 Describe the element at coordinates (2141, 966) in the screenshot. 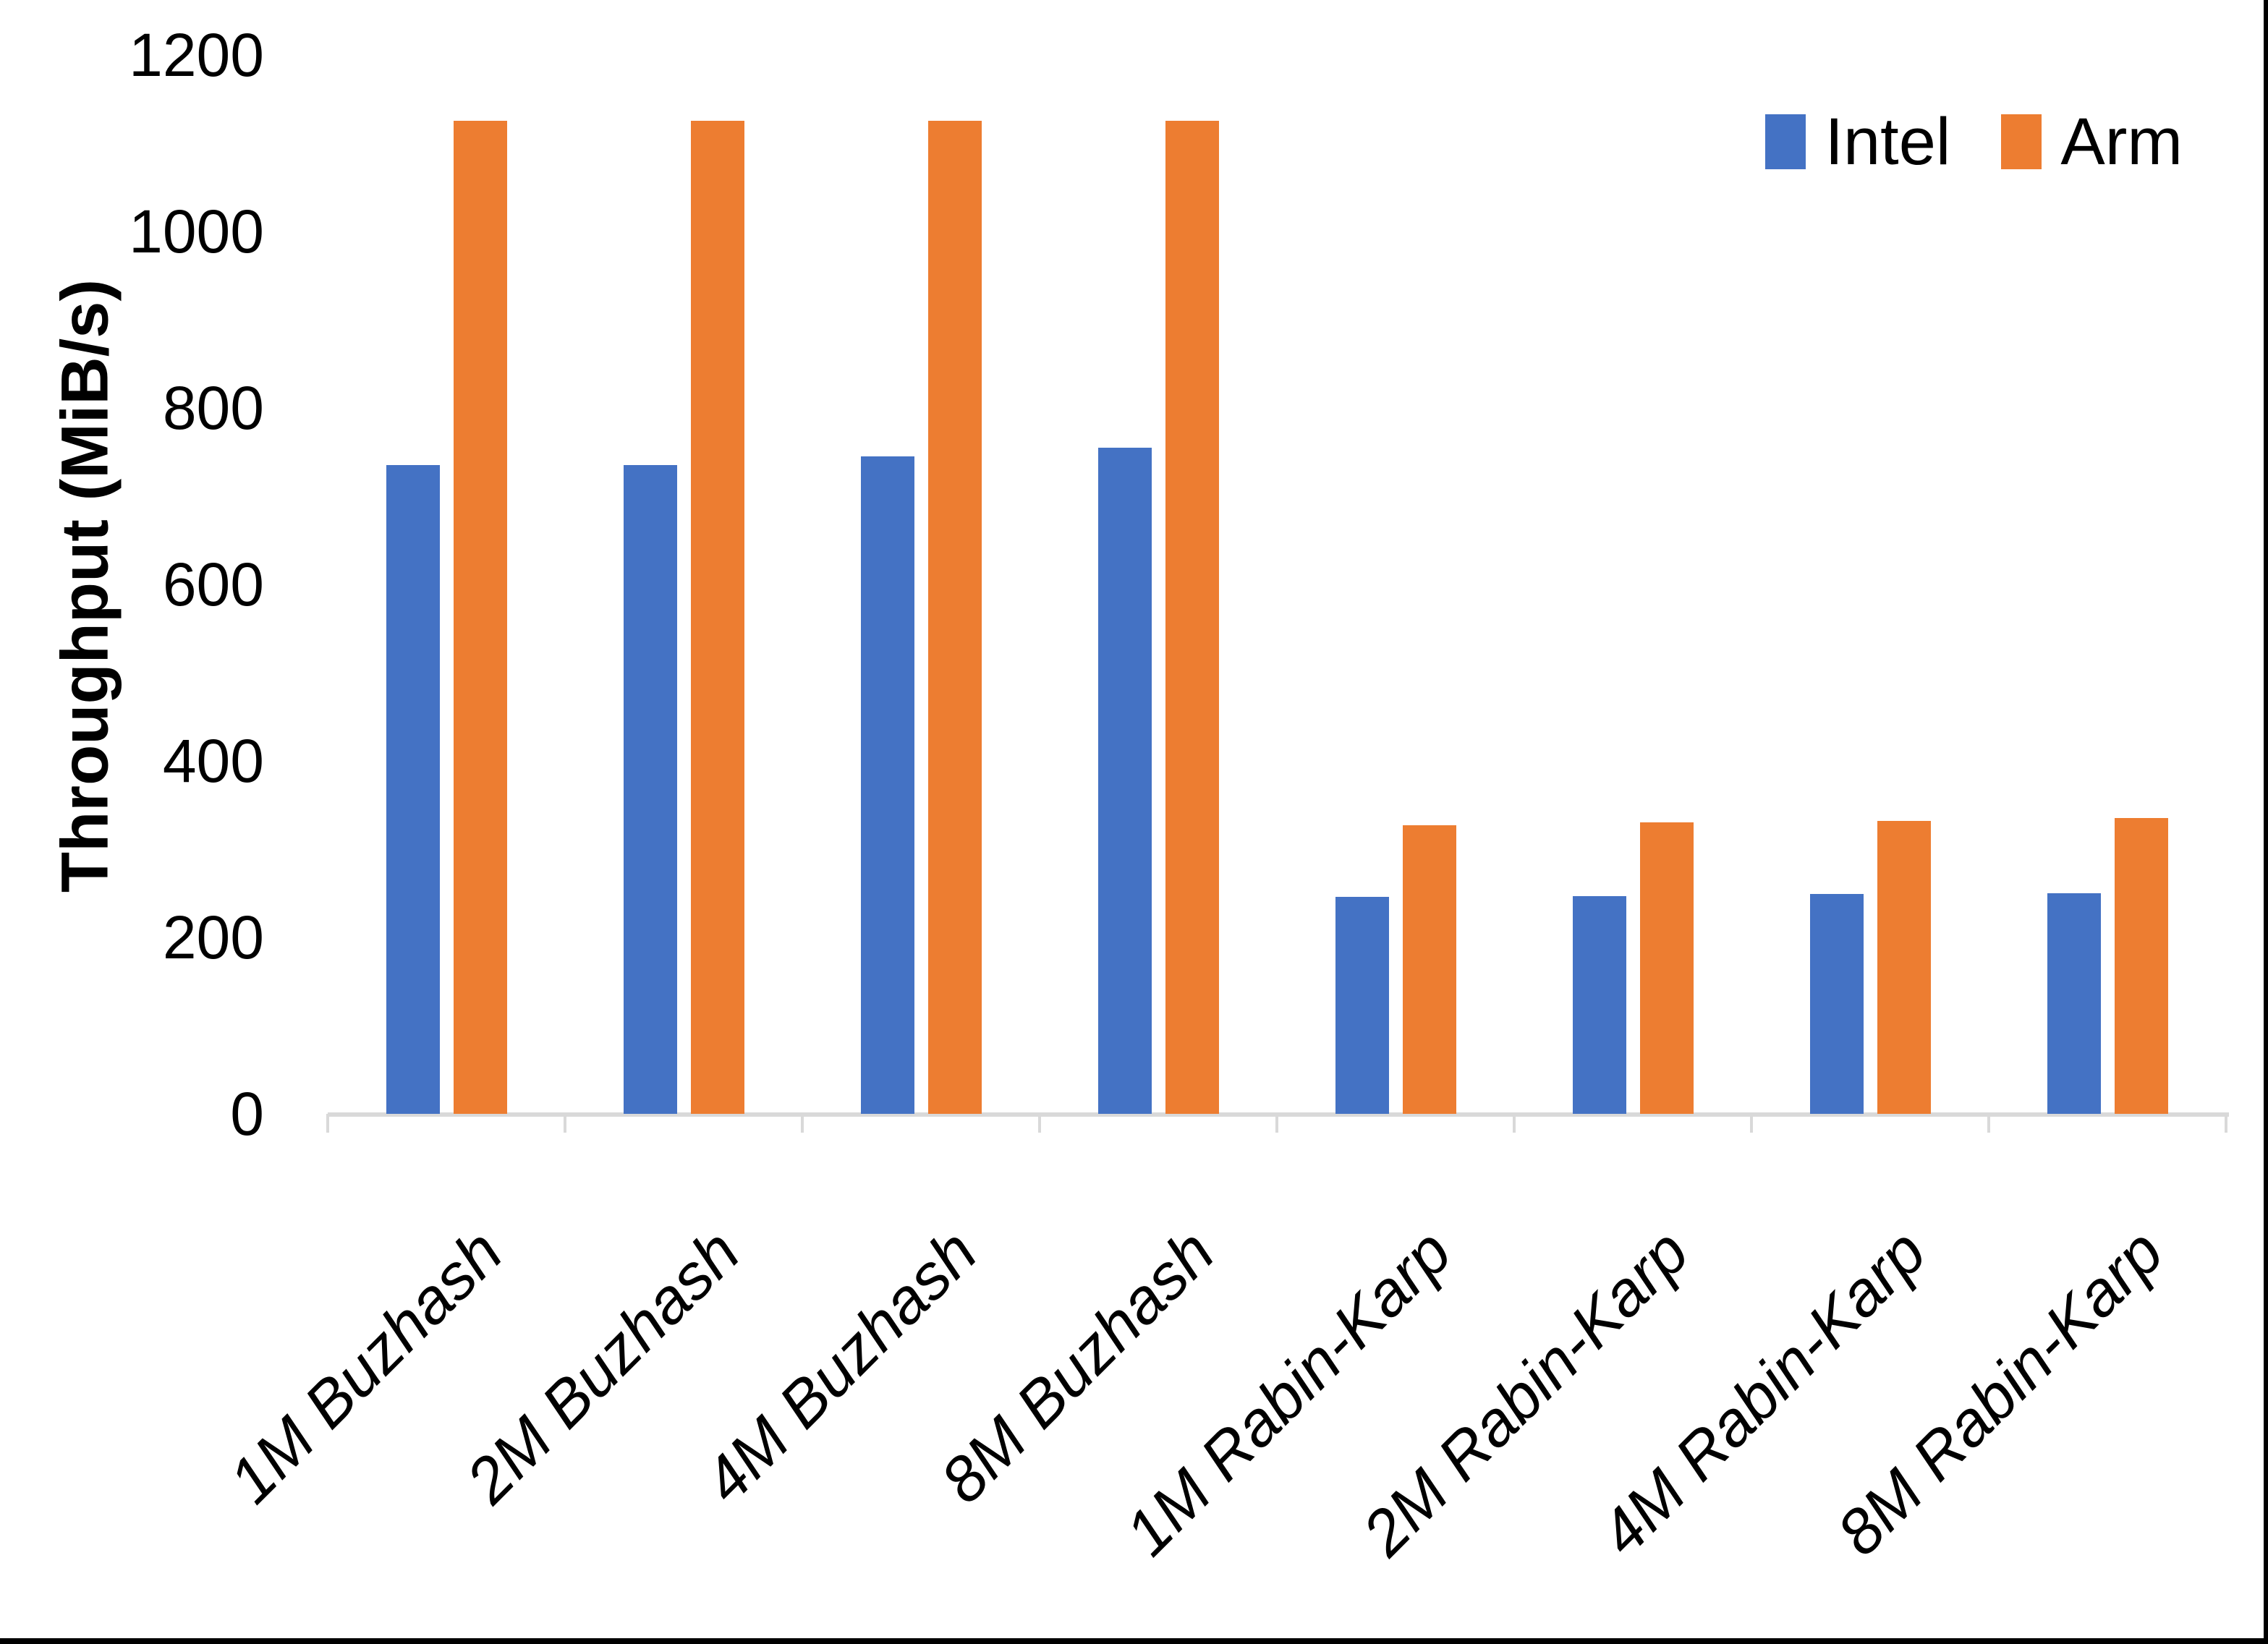

I see `bar-arm-8m-rabin-karp` at that location.